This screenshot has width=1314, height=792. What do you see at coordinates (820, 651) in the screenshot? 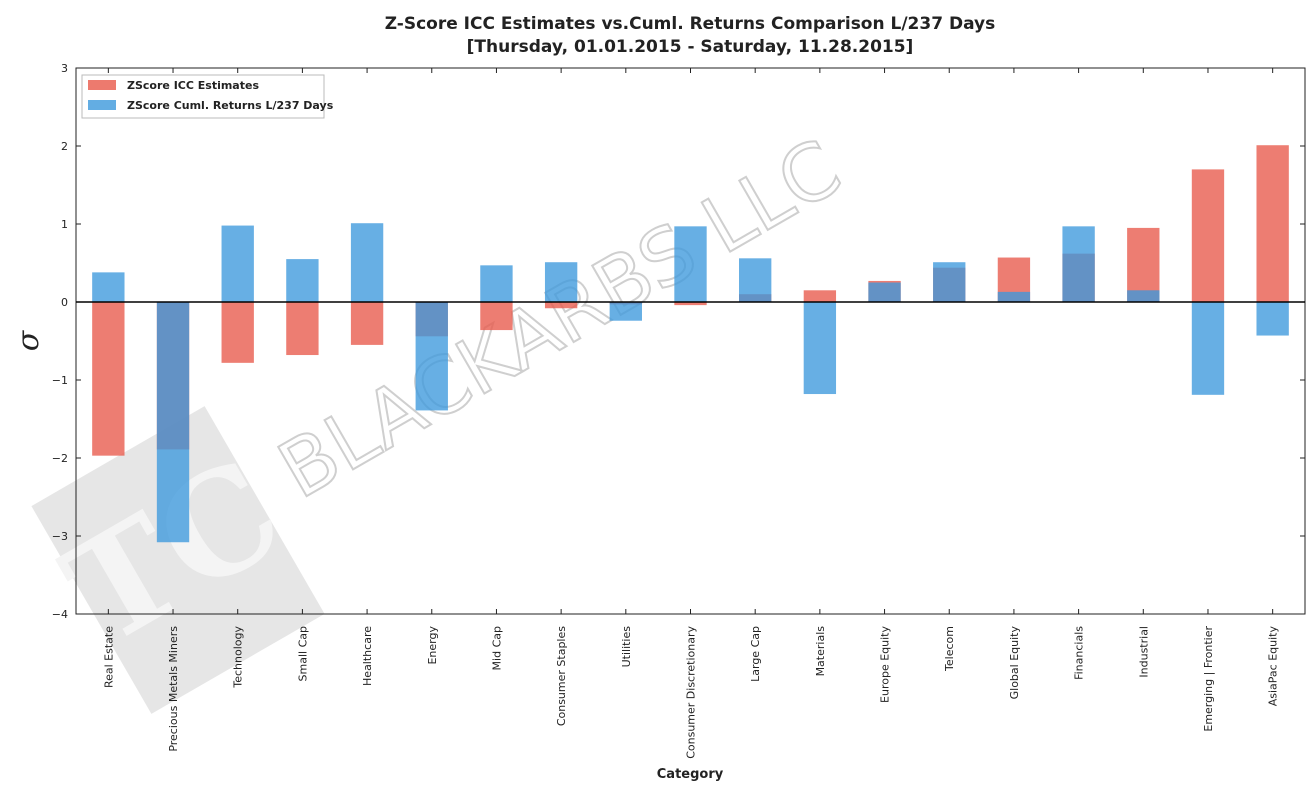
I see `x-tick-label: Materials` at bounding box center [820, 651].